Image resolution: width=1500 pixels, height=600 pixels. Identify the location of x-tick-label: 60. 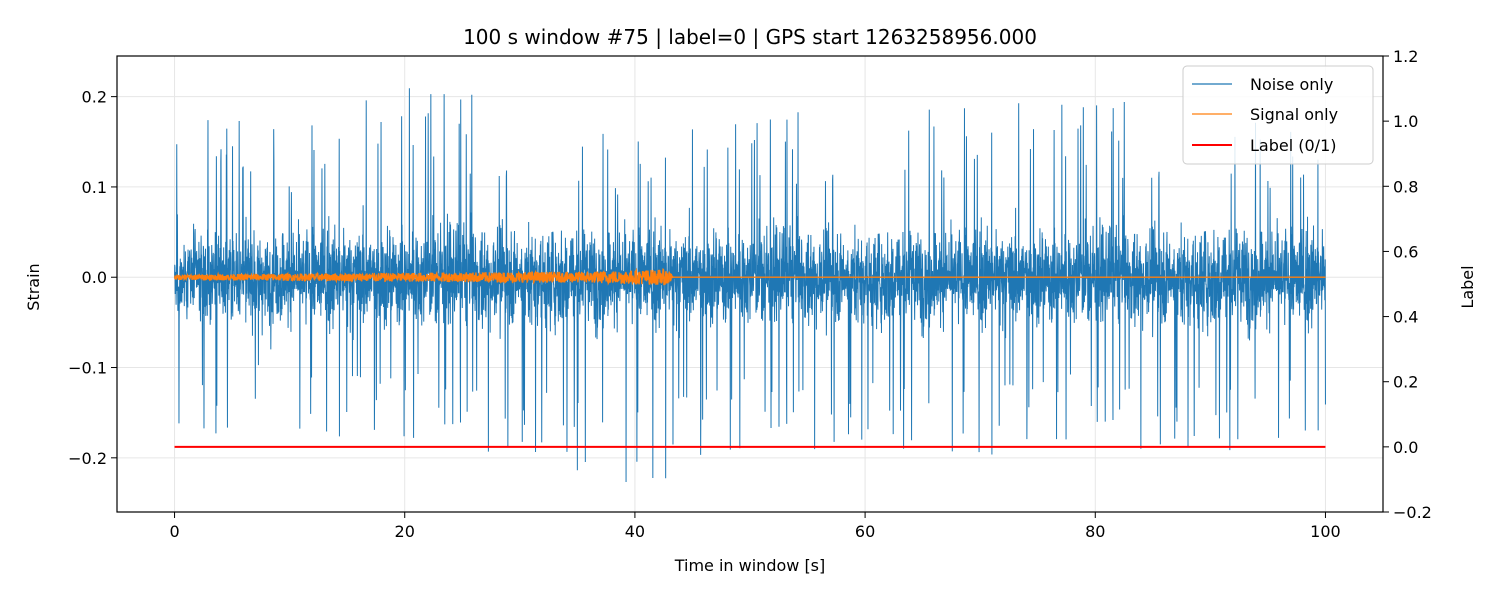
(865, 531).